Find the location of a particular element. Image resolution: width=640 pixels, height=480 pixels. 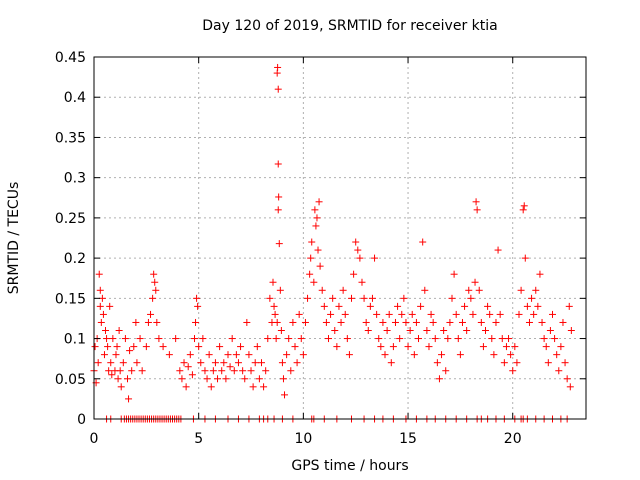

y-axis-label: SRMTID / TECUs is located at coordinates (14, 238).